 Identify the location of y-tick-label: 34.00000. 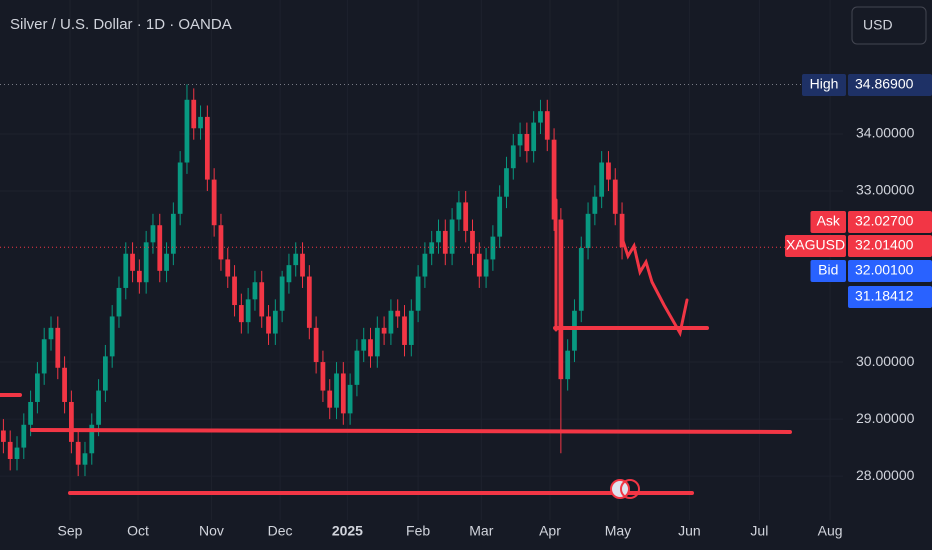
(885, 133).